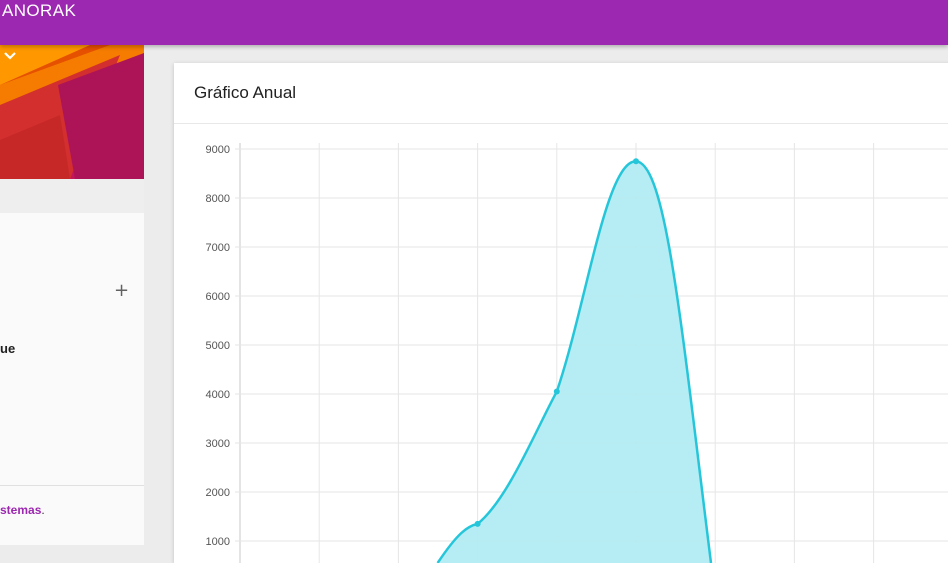  I want to click on y-tick-label: 1000, so click(218, 542).